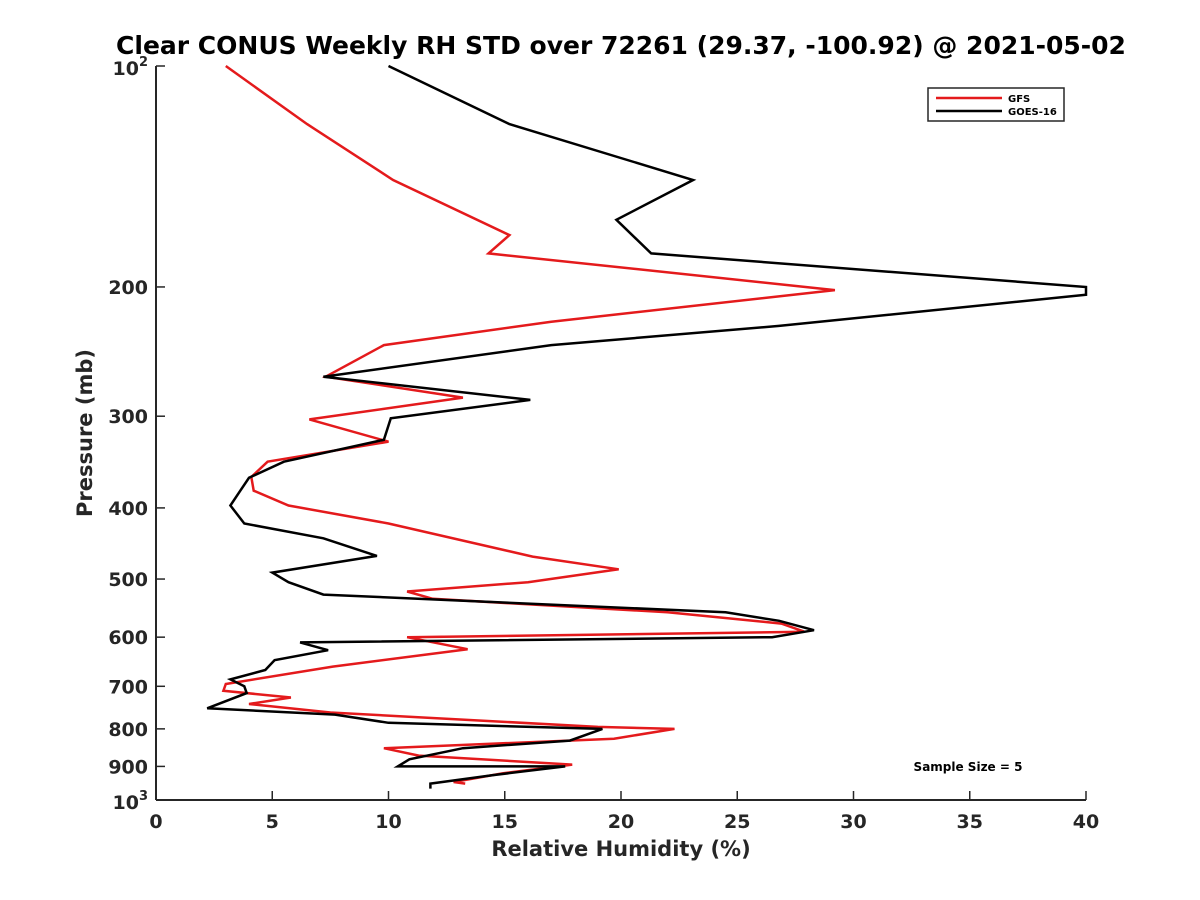 Image resolution: width=1200 pixels, height=900 pixels. Describe the element at coordinates (970, 822) in the screenshot. I see `x-tick-label: 35` at that location.